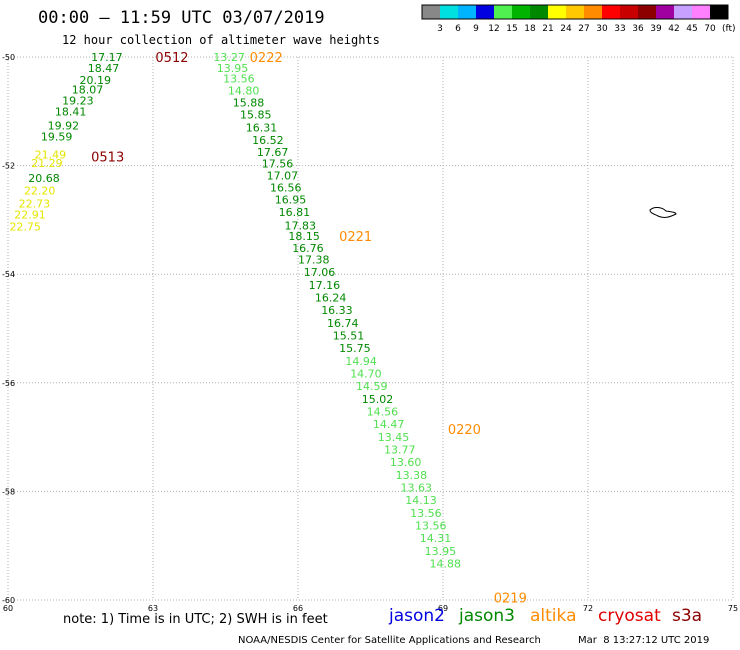 This screenshot has width=740, height=650. I want to click on wave-height-value: 13.27, so click(229, 57).